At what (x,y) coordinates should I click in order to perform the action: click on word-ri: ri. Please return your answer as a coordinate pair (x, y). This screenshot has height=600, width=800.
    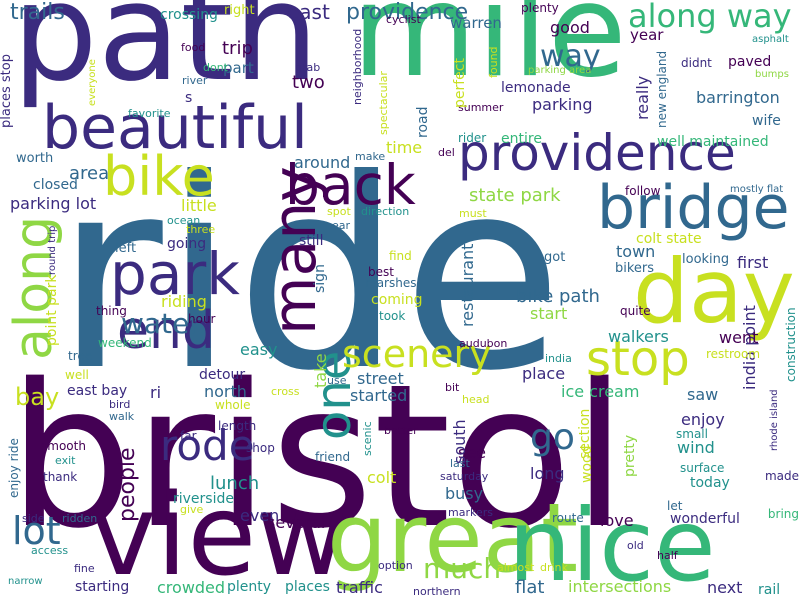
    Looking at the image, I should click on (156, 392).